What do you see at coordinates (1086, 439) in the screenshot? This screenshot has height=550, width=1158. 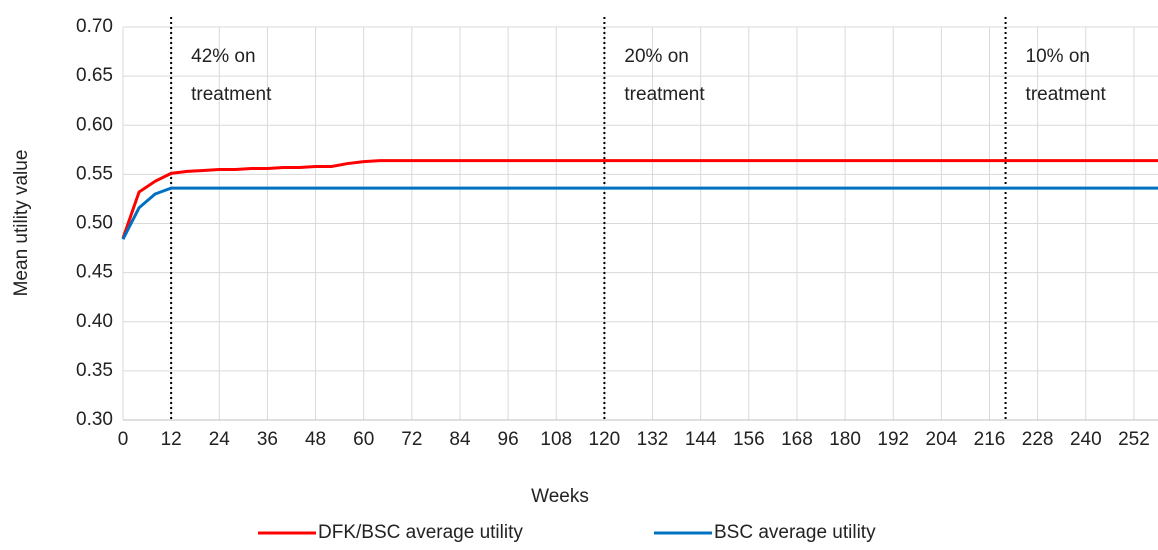 I see `x-tick-label: 240` at bounding box center [1086, 439].